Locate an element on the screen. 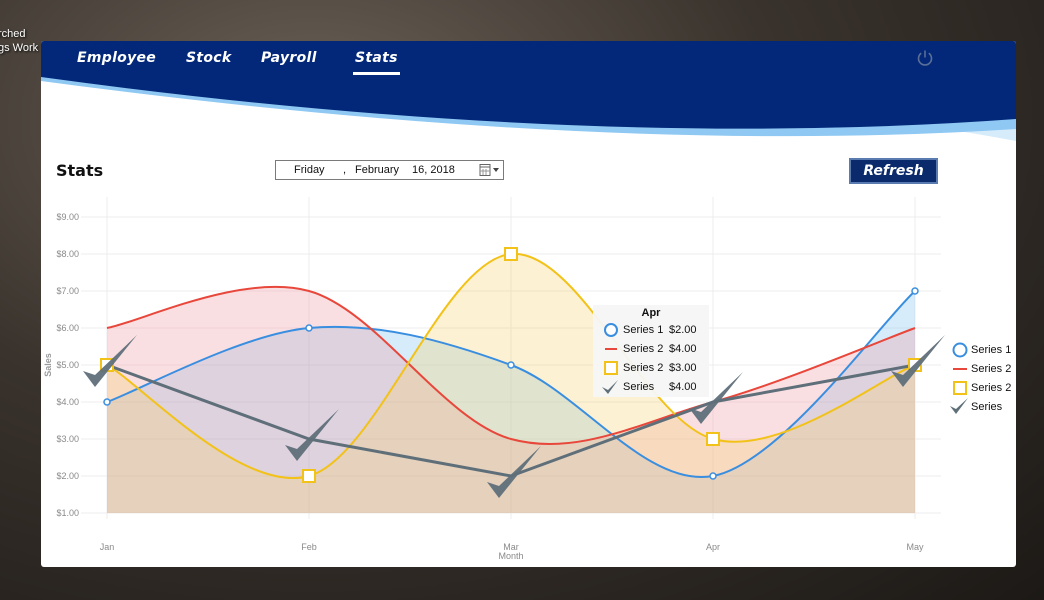  y-tick-label: $4.00 is located at coordinates (67, 402).